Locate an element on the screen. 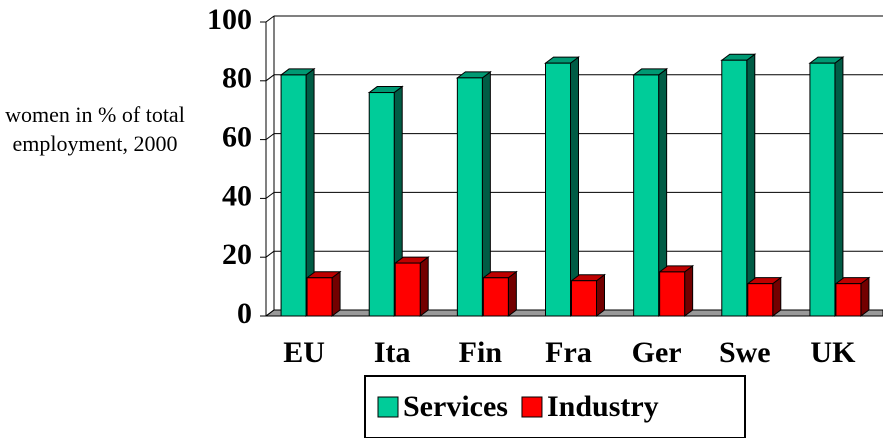  x-tick-label: Ger is located at coordinates (657, 352).